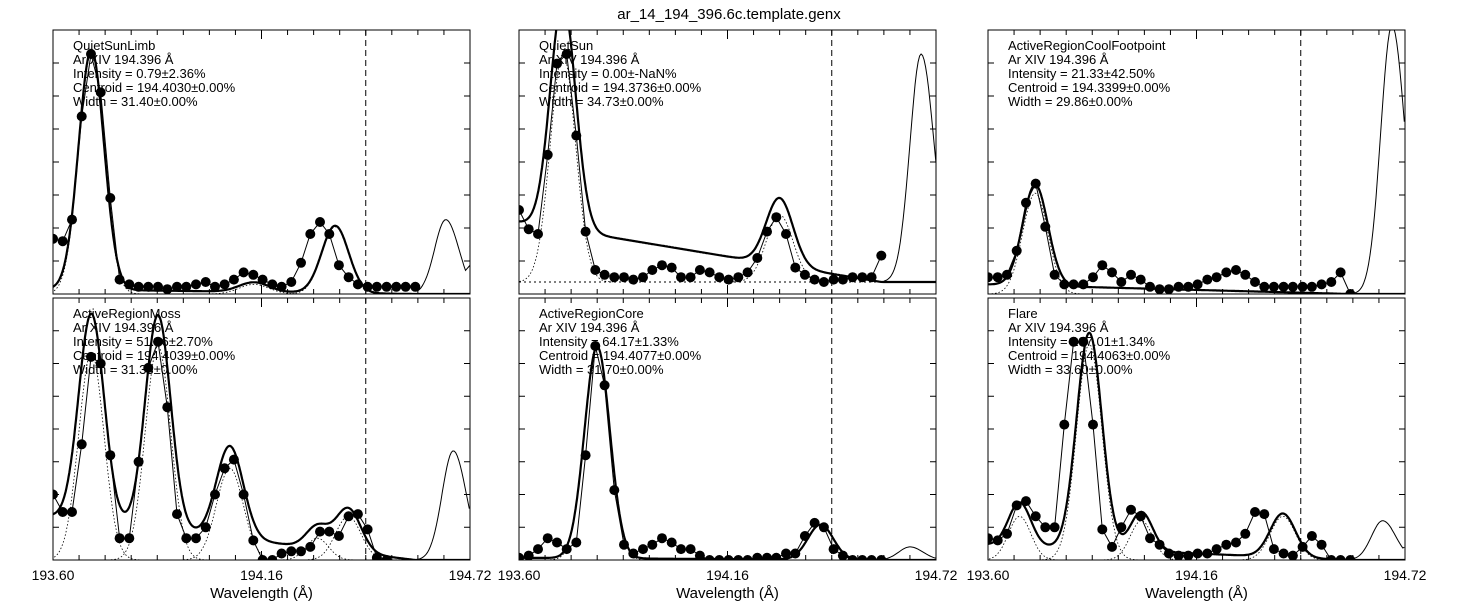 The height and width of the screenshot is (614, 1458). What do you see at coordinates (154, 355) in the screenshot?
I see `centroid-label: Centroid = 194.4039±0.00%` at bounding box center [154, 355].